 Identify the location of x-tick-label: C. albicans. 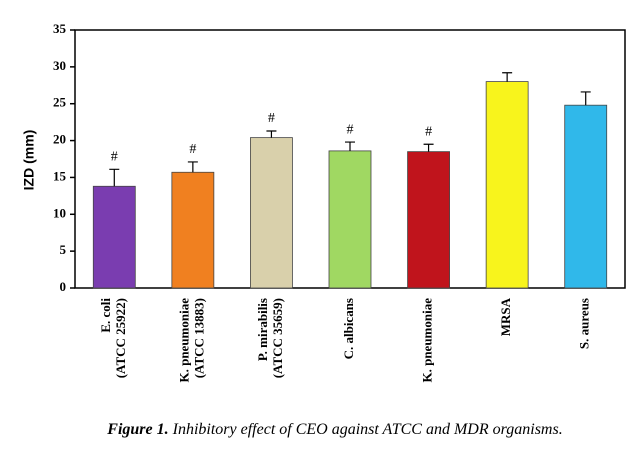
(348, 328).